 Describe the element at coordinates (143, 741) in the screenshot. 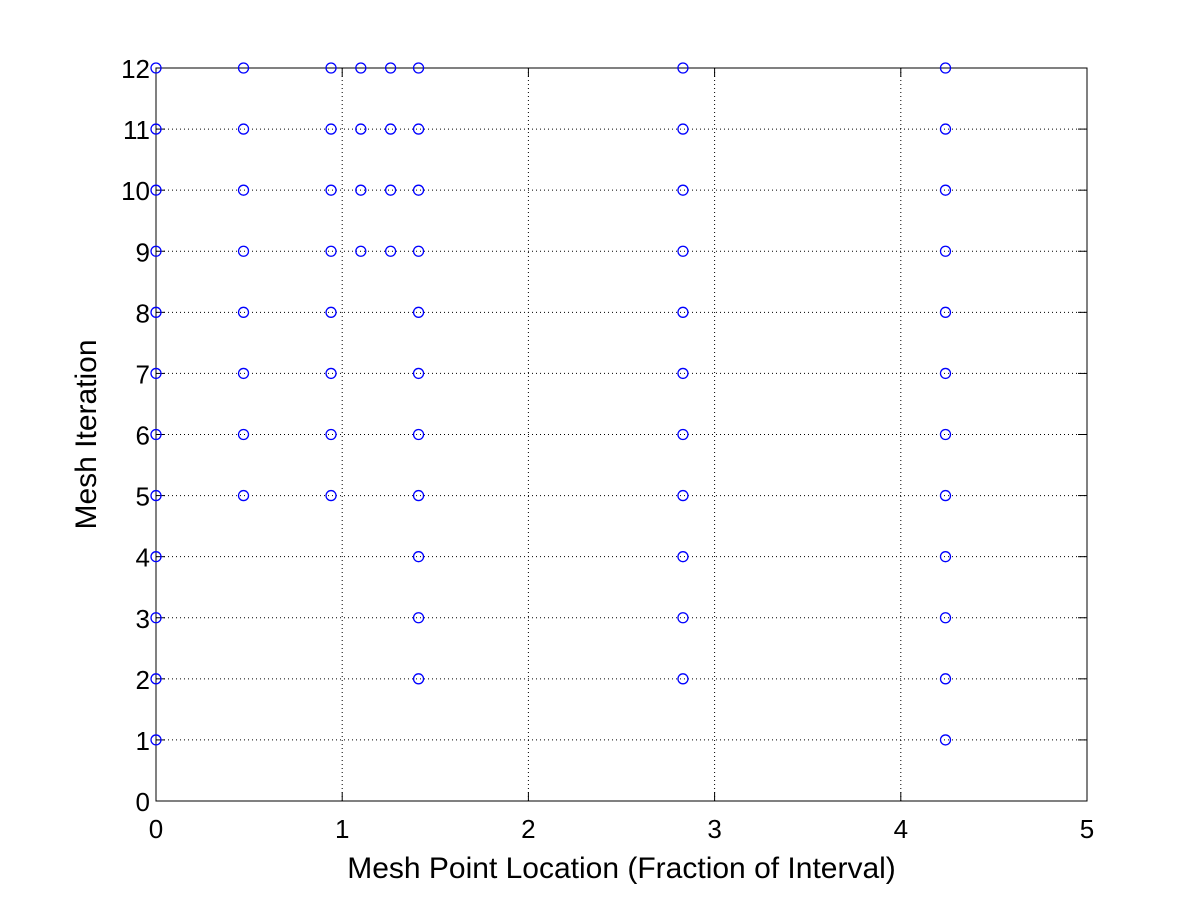

I see `y-tick-label: 1` at that location.